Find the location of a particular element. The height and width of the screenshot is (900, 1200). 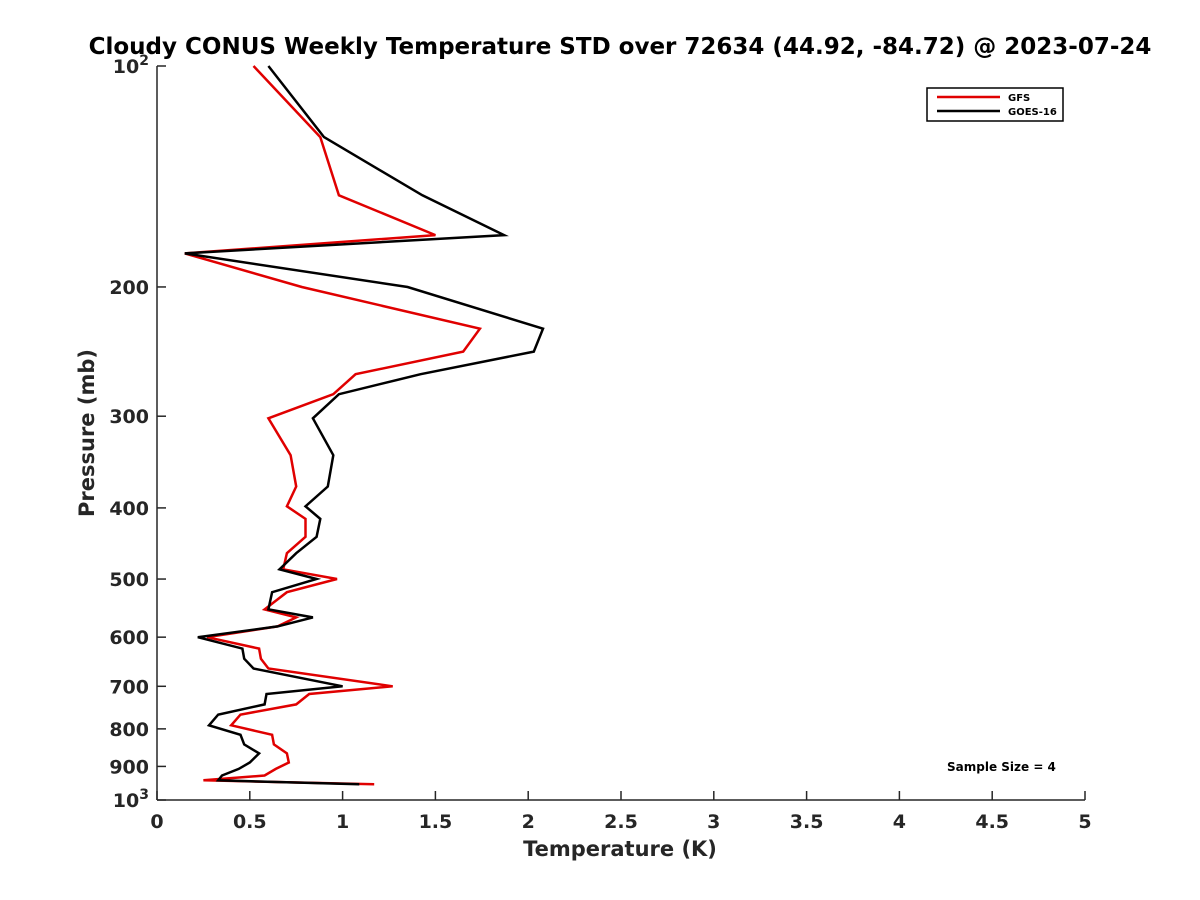

x-axis-label: Temperature (K) is located at coordinates (620, 849).